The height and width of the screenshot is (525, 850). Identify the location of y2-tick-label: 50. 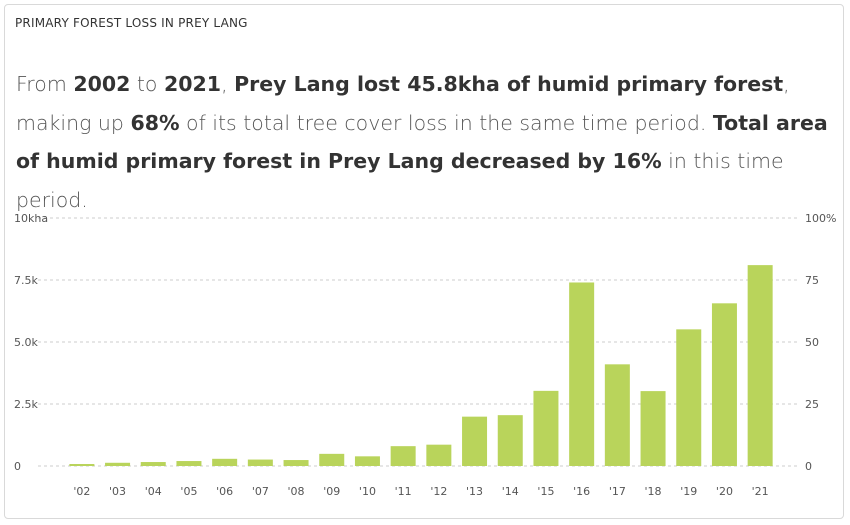
(812, 342).